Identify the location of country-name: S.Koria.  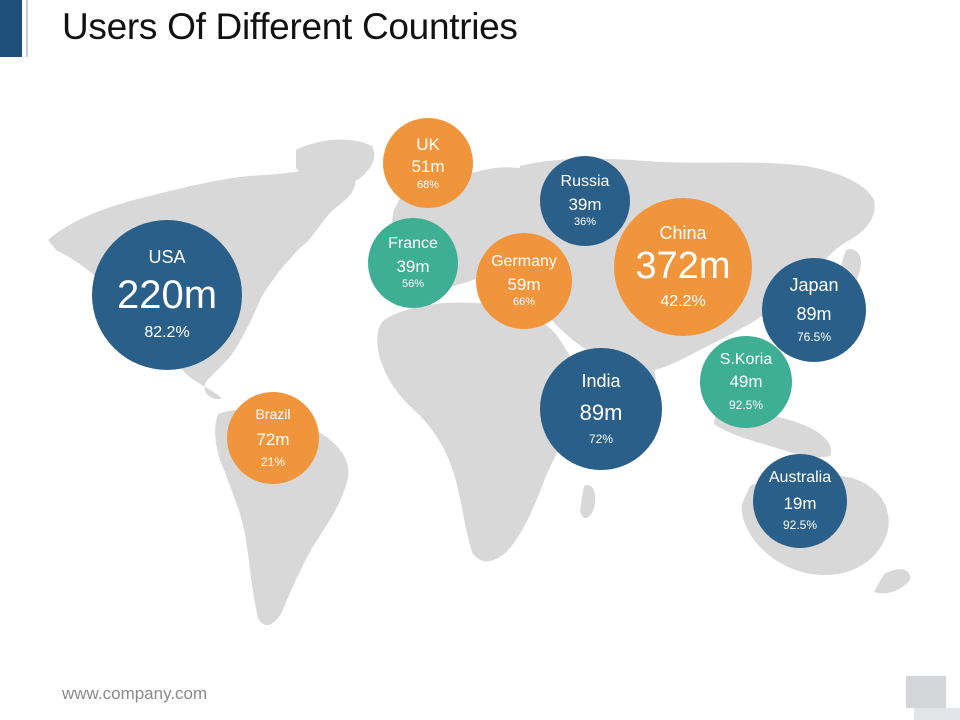
(746, 360).